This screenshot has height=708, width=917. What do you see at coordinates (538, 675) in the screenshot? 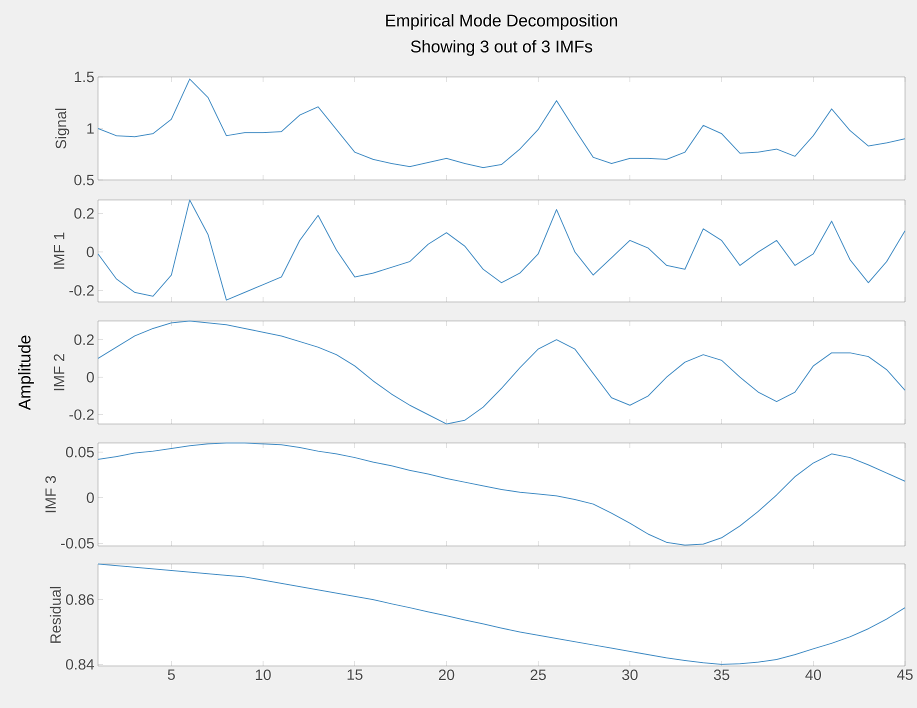
I see `x-tick-label: 25` at bounding box center [538, 675].